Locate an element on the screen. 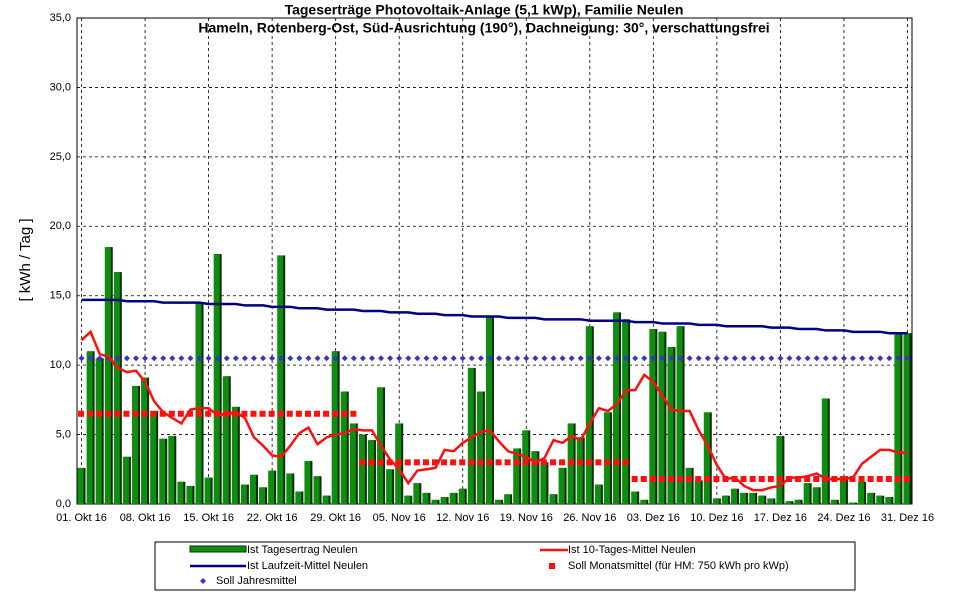 This screenshot has width=959, height=593. y-tick-label: 25,0 is located at coordinates (60, 157).